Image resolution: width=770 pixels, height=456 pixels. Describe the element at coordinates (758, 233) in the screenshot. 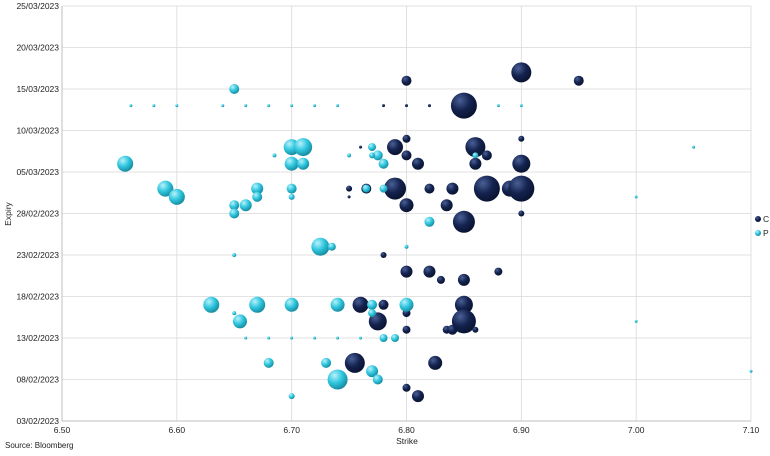

I see `legend-marker-p` at that location.